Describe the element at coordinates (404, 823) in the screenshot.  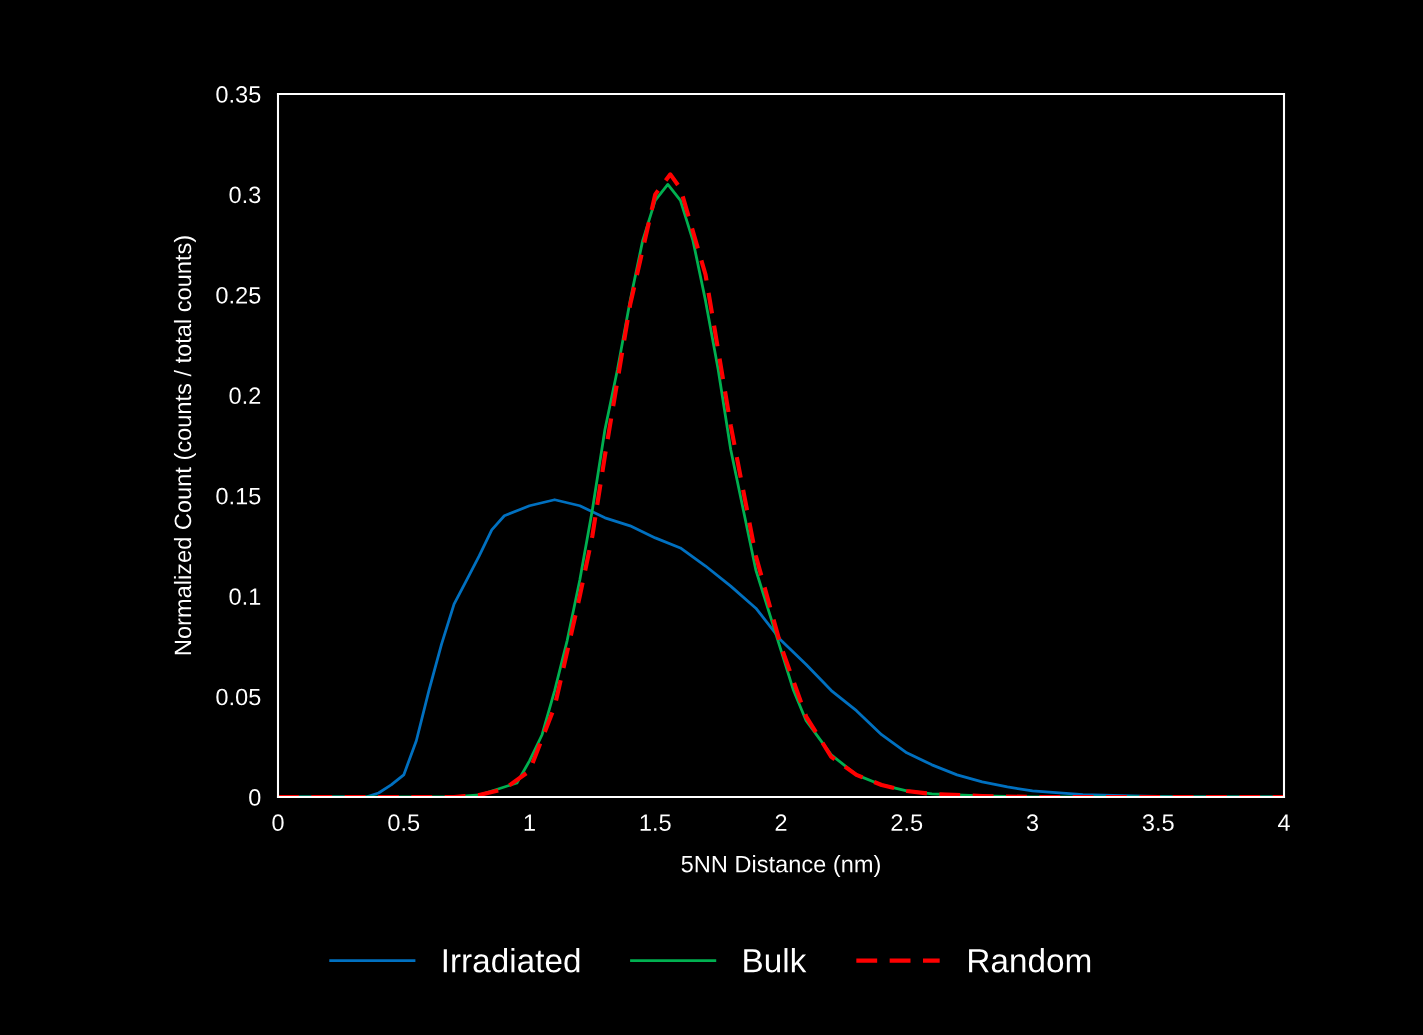
I see `x-tick-label: 0.5` at that location.